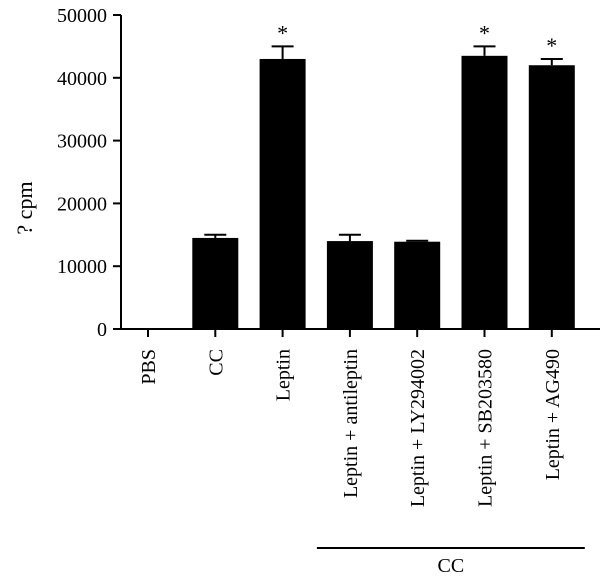 The width and height of the screenshot is (600, 578). I want to click on category-label: Leptin + LY294002, so click(418, 428).